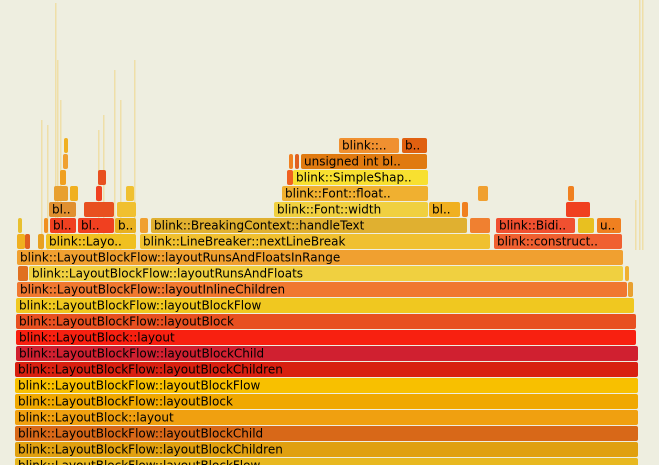  Describe the element at coordinates (259, 226) in the screenshot. I see `frame-label: blink::BreakingContext::handleText` at that location.